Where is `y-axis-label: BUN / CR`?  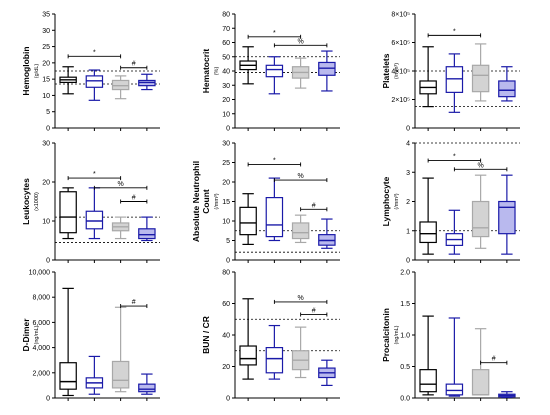
y-axis-label: BUN / CR is located at coordinates (206, 335).